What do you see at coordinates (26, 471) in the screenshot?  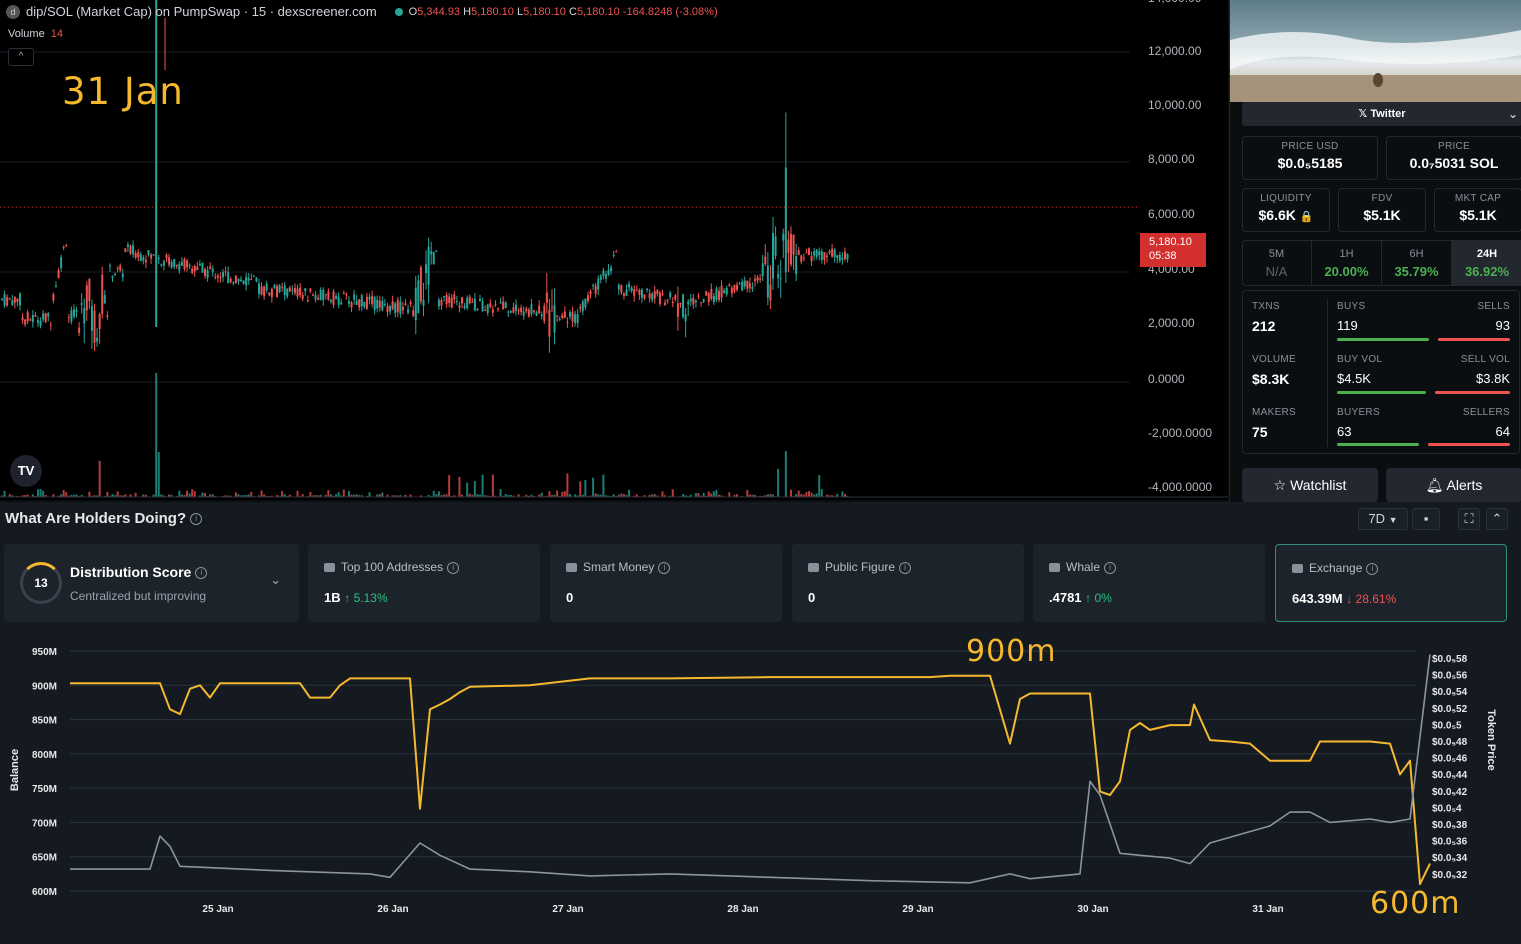 I see `tradingview-logo: TV` at bounding box center [26, 471].